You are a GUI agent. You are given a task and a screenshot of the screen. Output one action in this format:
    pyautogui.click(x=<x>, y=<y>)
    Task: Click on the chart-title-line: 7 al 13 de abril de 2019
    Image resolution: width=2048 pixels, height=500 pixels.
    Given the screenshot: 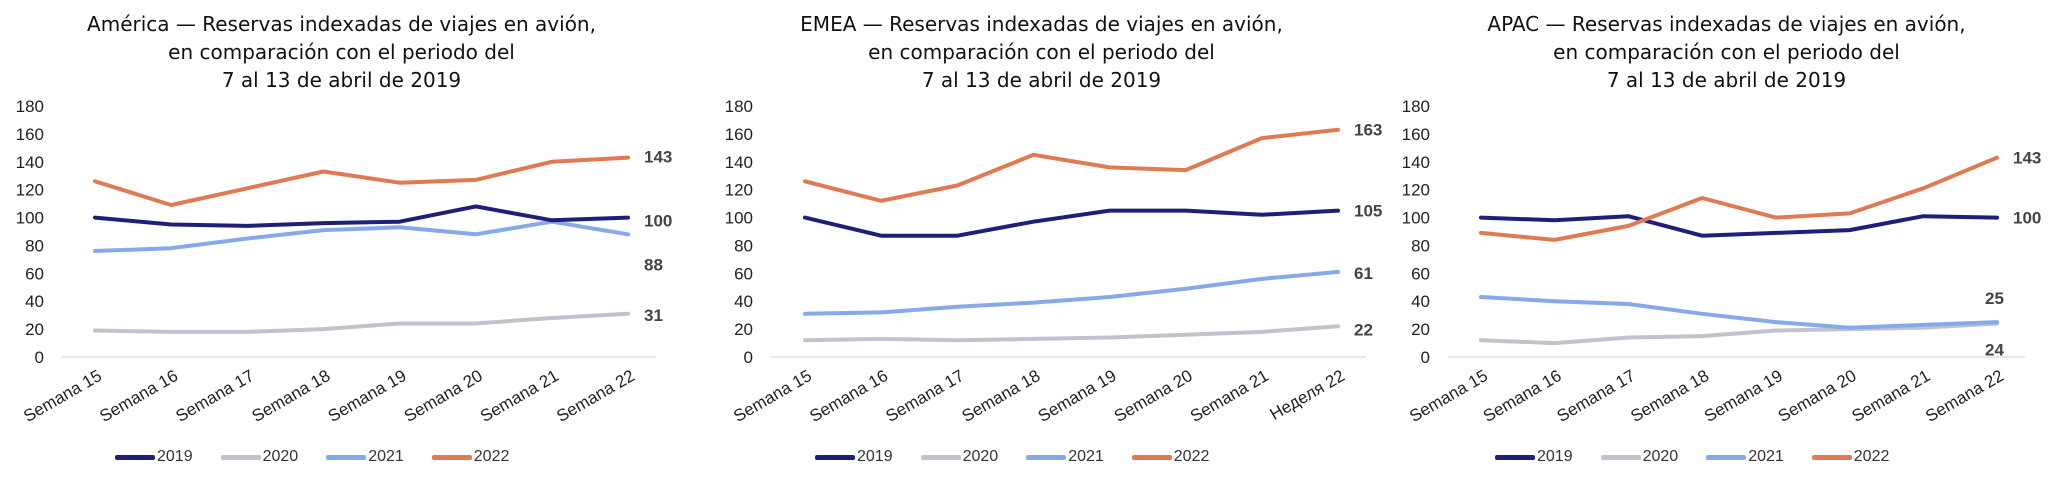 What is the action you would take?
    pyautogui.click(x=1726, y=80)
    